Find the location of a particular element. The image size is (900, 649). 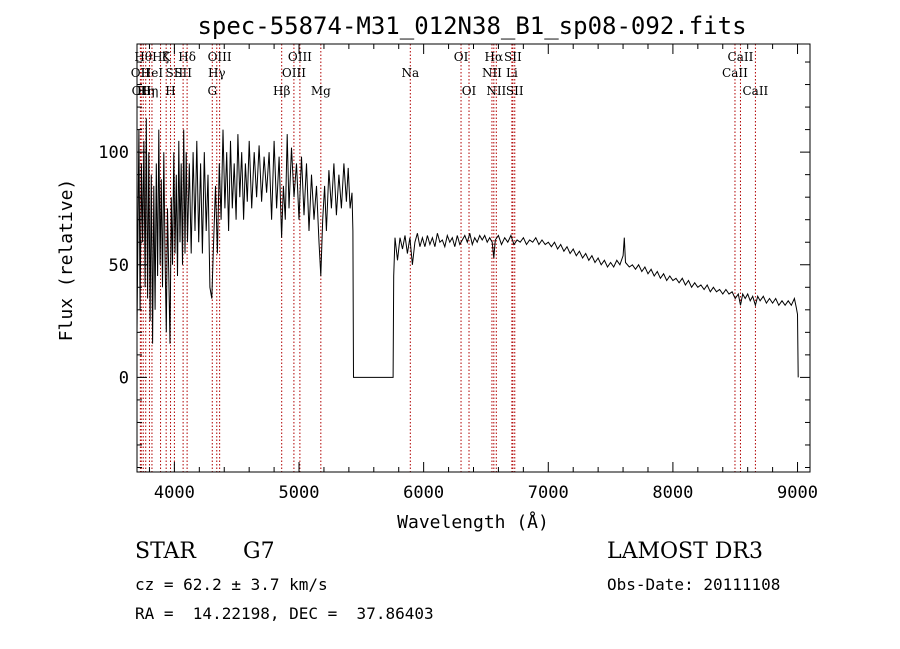

y-tick-label-0: 0 is located at coordinates (124, 378).